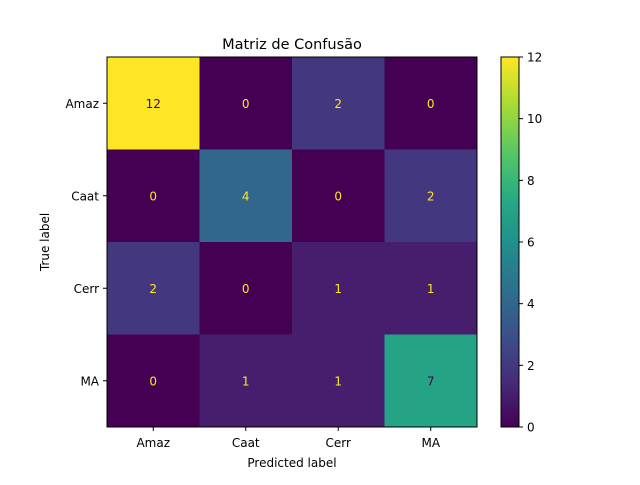  What do you see at coordinates (86, 242) in the screenshot?
I see `y-axis: Amaz Caat Cerr MA` at bounding box center [86, 242].